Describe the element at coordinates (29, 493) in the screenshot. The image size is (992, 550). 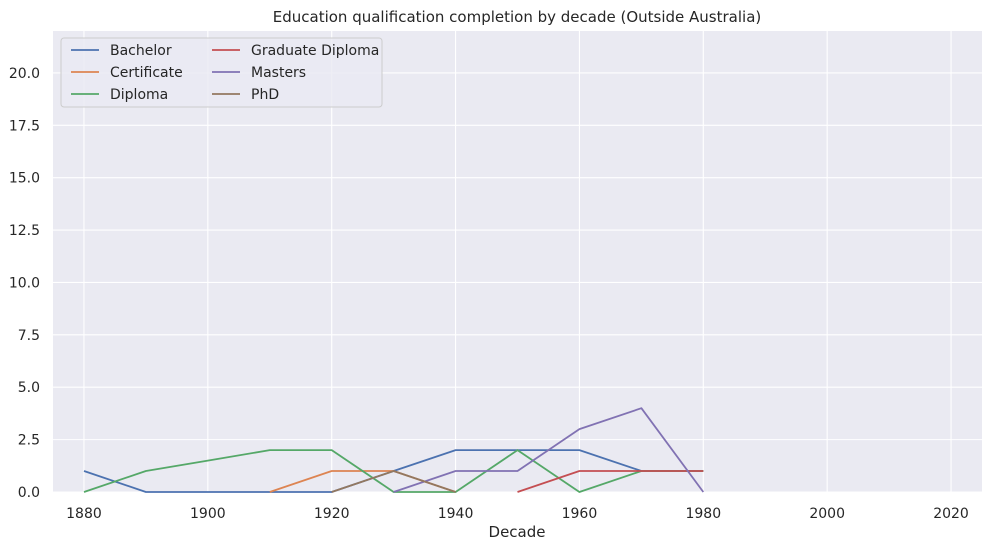
I see `y-tick-label: 0.0` at that location.